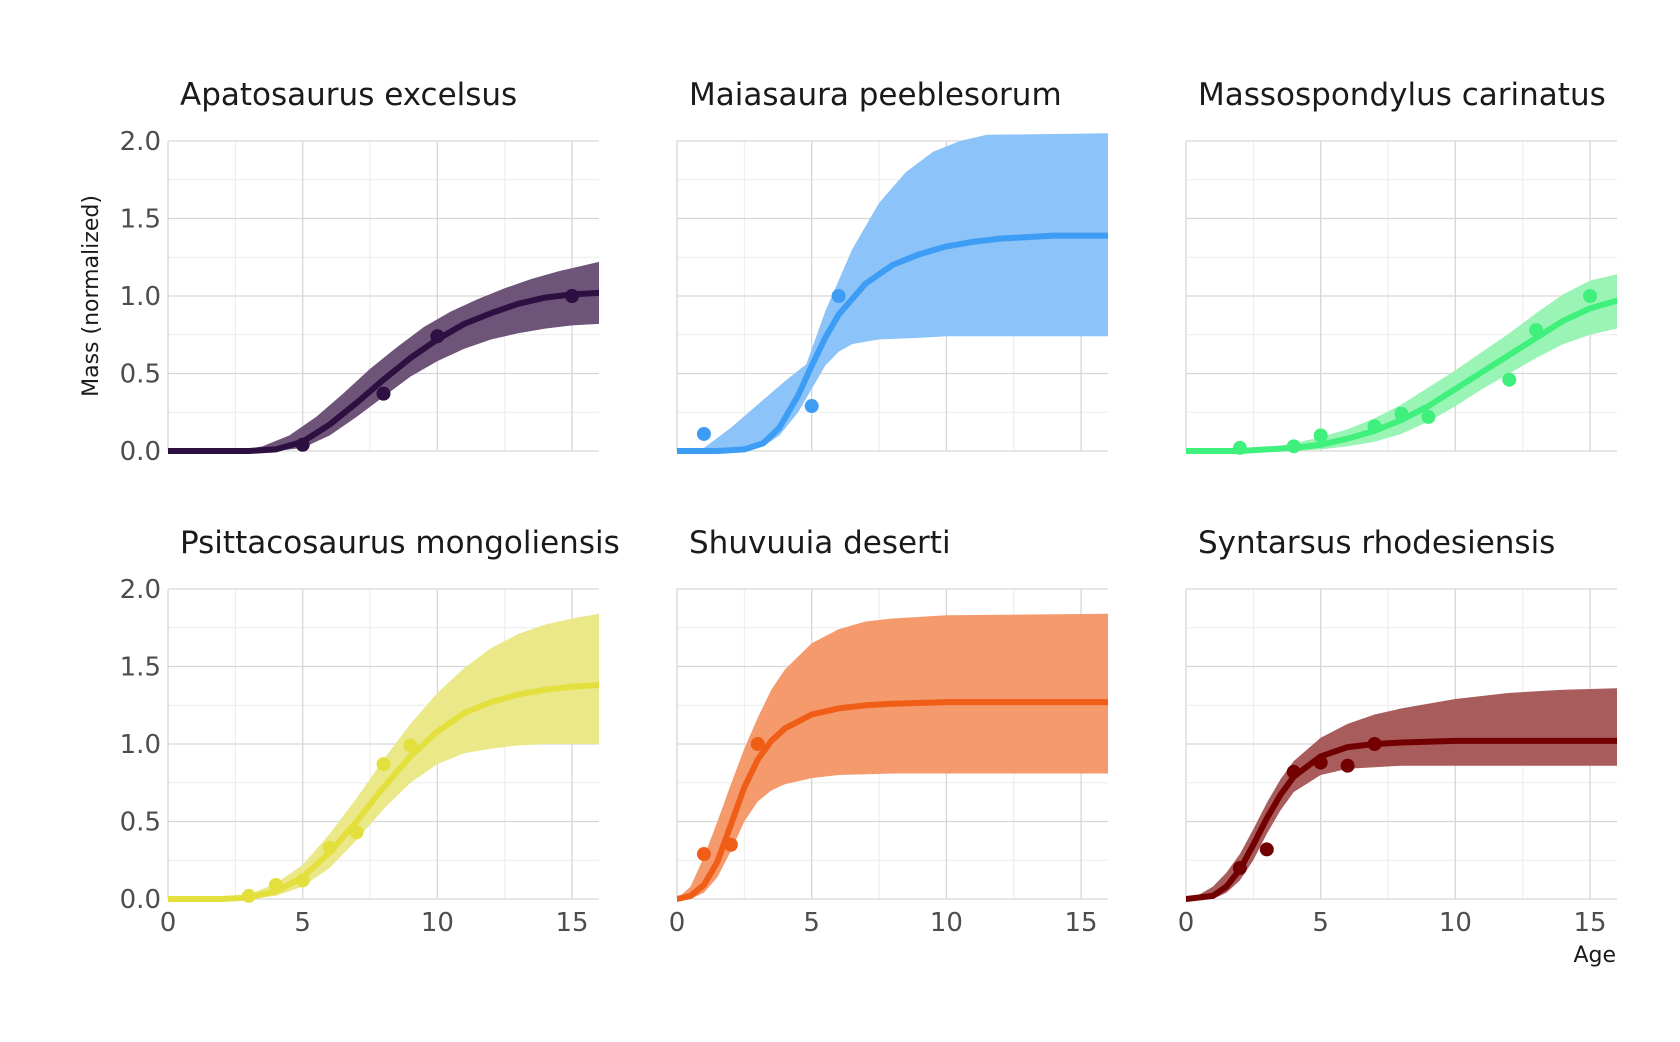 This screenshot has width=1680, height=1042. I want to click on facet-panel-5: Shuvuuia deserti 0 5 10 15, so click(888, 731).